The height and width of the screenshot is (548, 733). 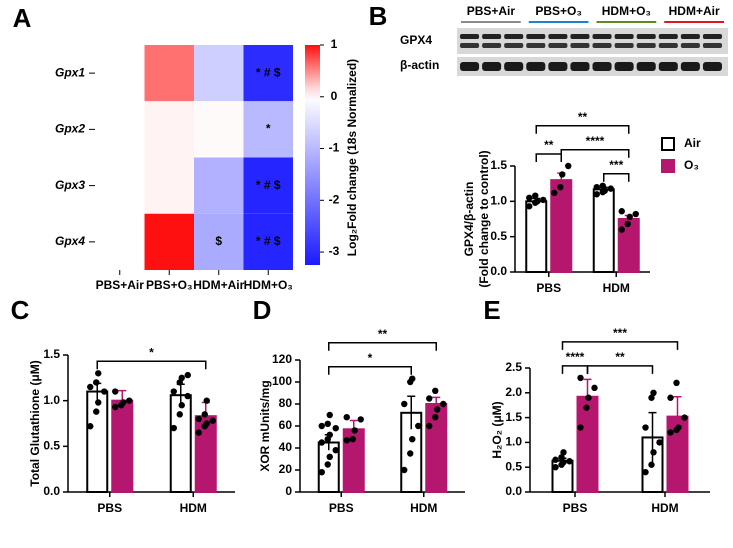 What do you see at coordinates (692, 143) in the screenshot?
I see `legend-label: Air` at bounding box center [692, 143].